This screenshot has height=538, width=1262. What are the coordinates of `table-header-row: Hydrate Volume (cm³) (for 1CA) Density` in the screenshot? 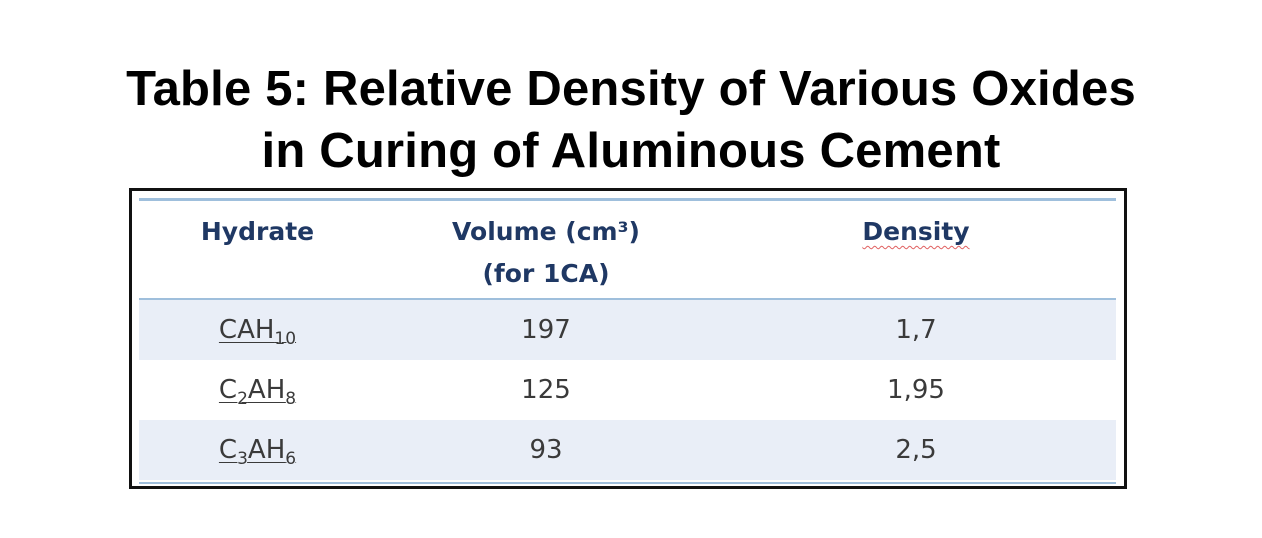 It's located at (627, 250).